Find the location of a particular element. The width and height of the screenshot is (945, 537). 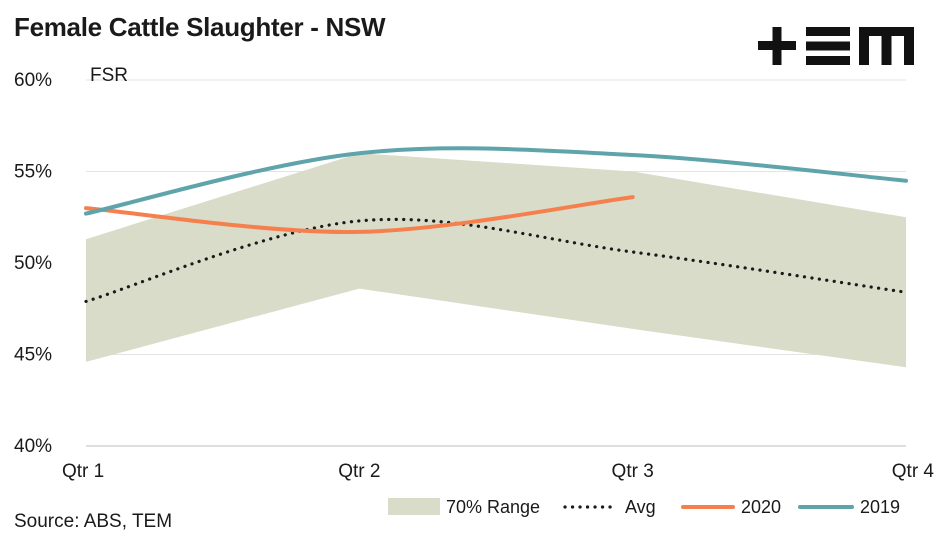

x-tick-label: Qtr 3 is located at coordinates (633, 471).